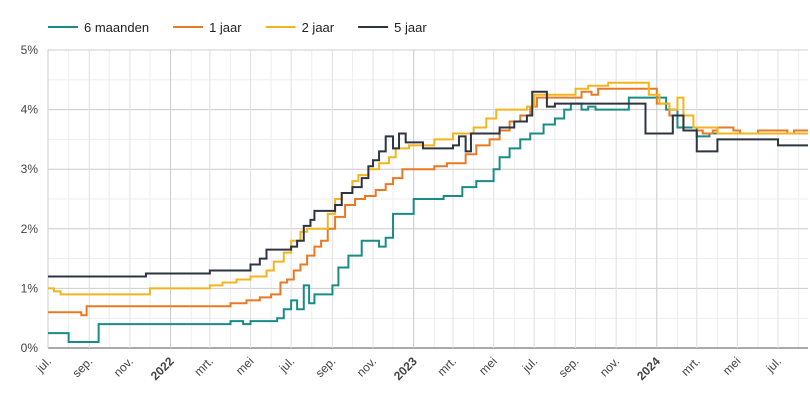 This screenshot has width=810, height=400. I want to click on legend-label-2: 2 jaar, so click(318, 27).